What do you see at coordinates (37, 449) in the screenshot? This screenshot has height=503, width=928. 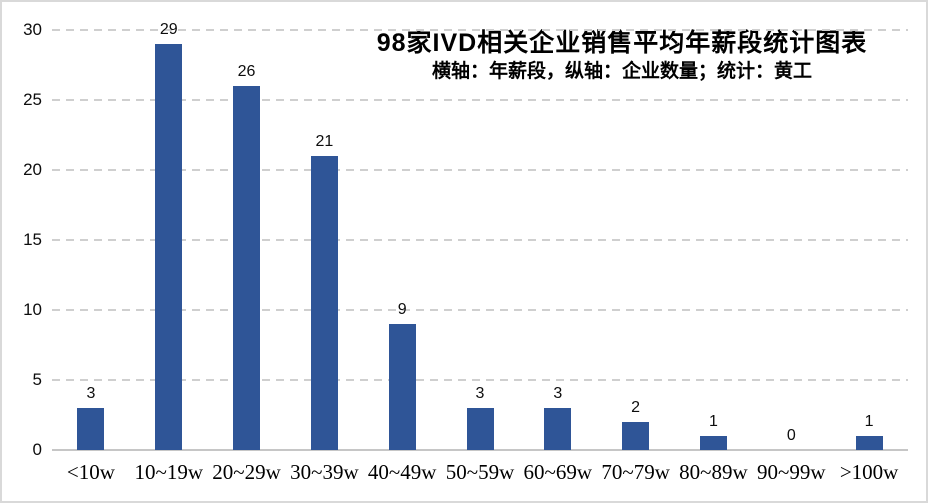 I see `y-axis-tick-label: 0` at bounding box center [37, 449].